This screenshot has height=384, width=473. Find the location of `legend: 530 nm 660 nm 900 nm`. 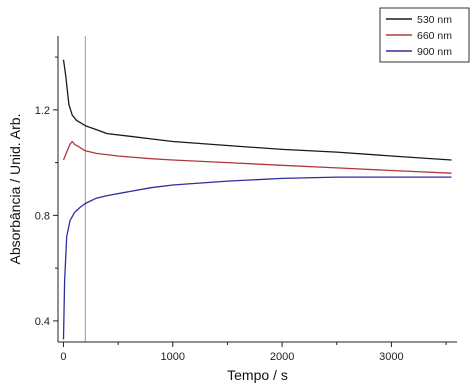

legend: 530 nm 660 nm 900 nm is located at coordinates (424, 35).